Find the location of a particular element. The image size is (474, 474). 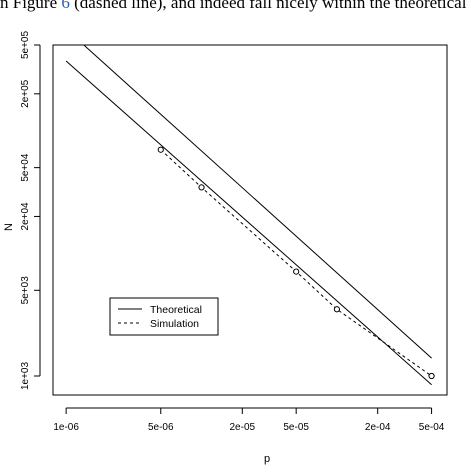

y-tick-label: 2e+04 is located at coordinates (25, 216).